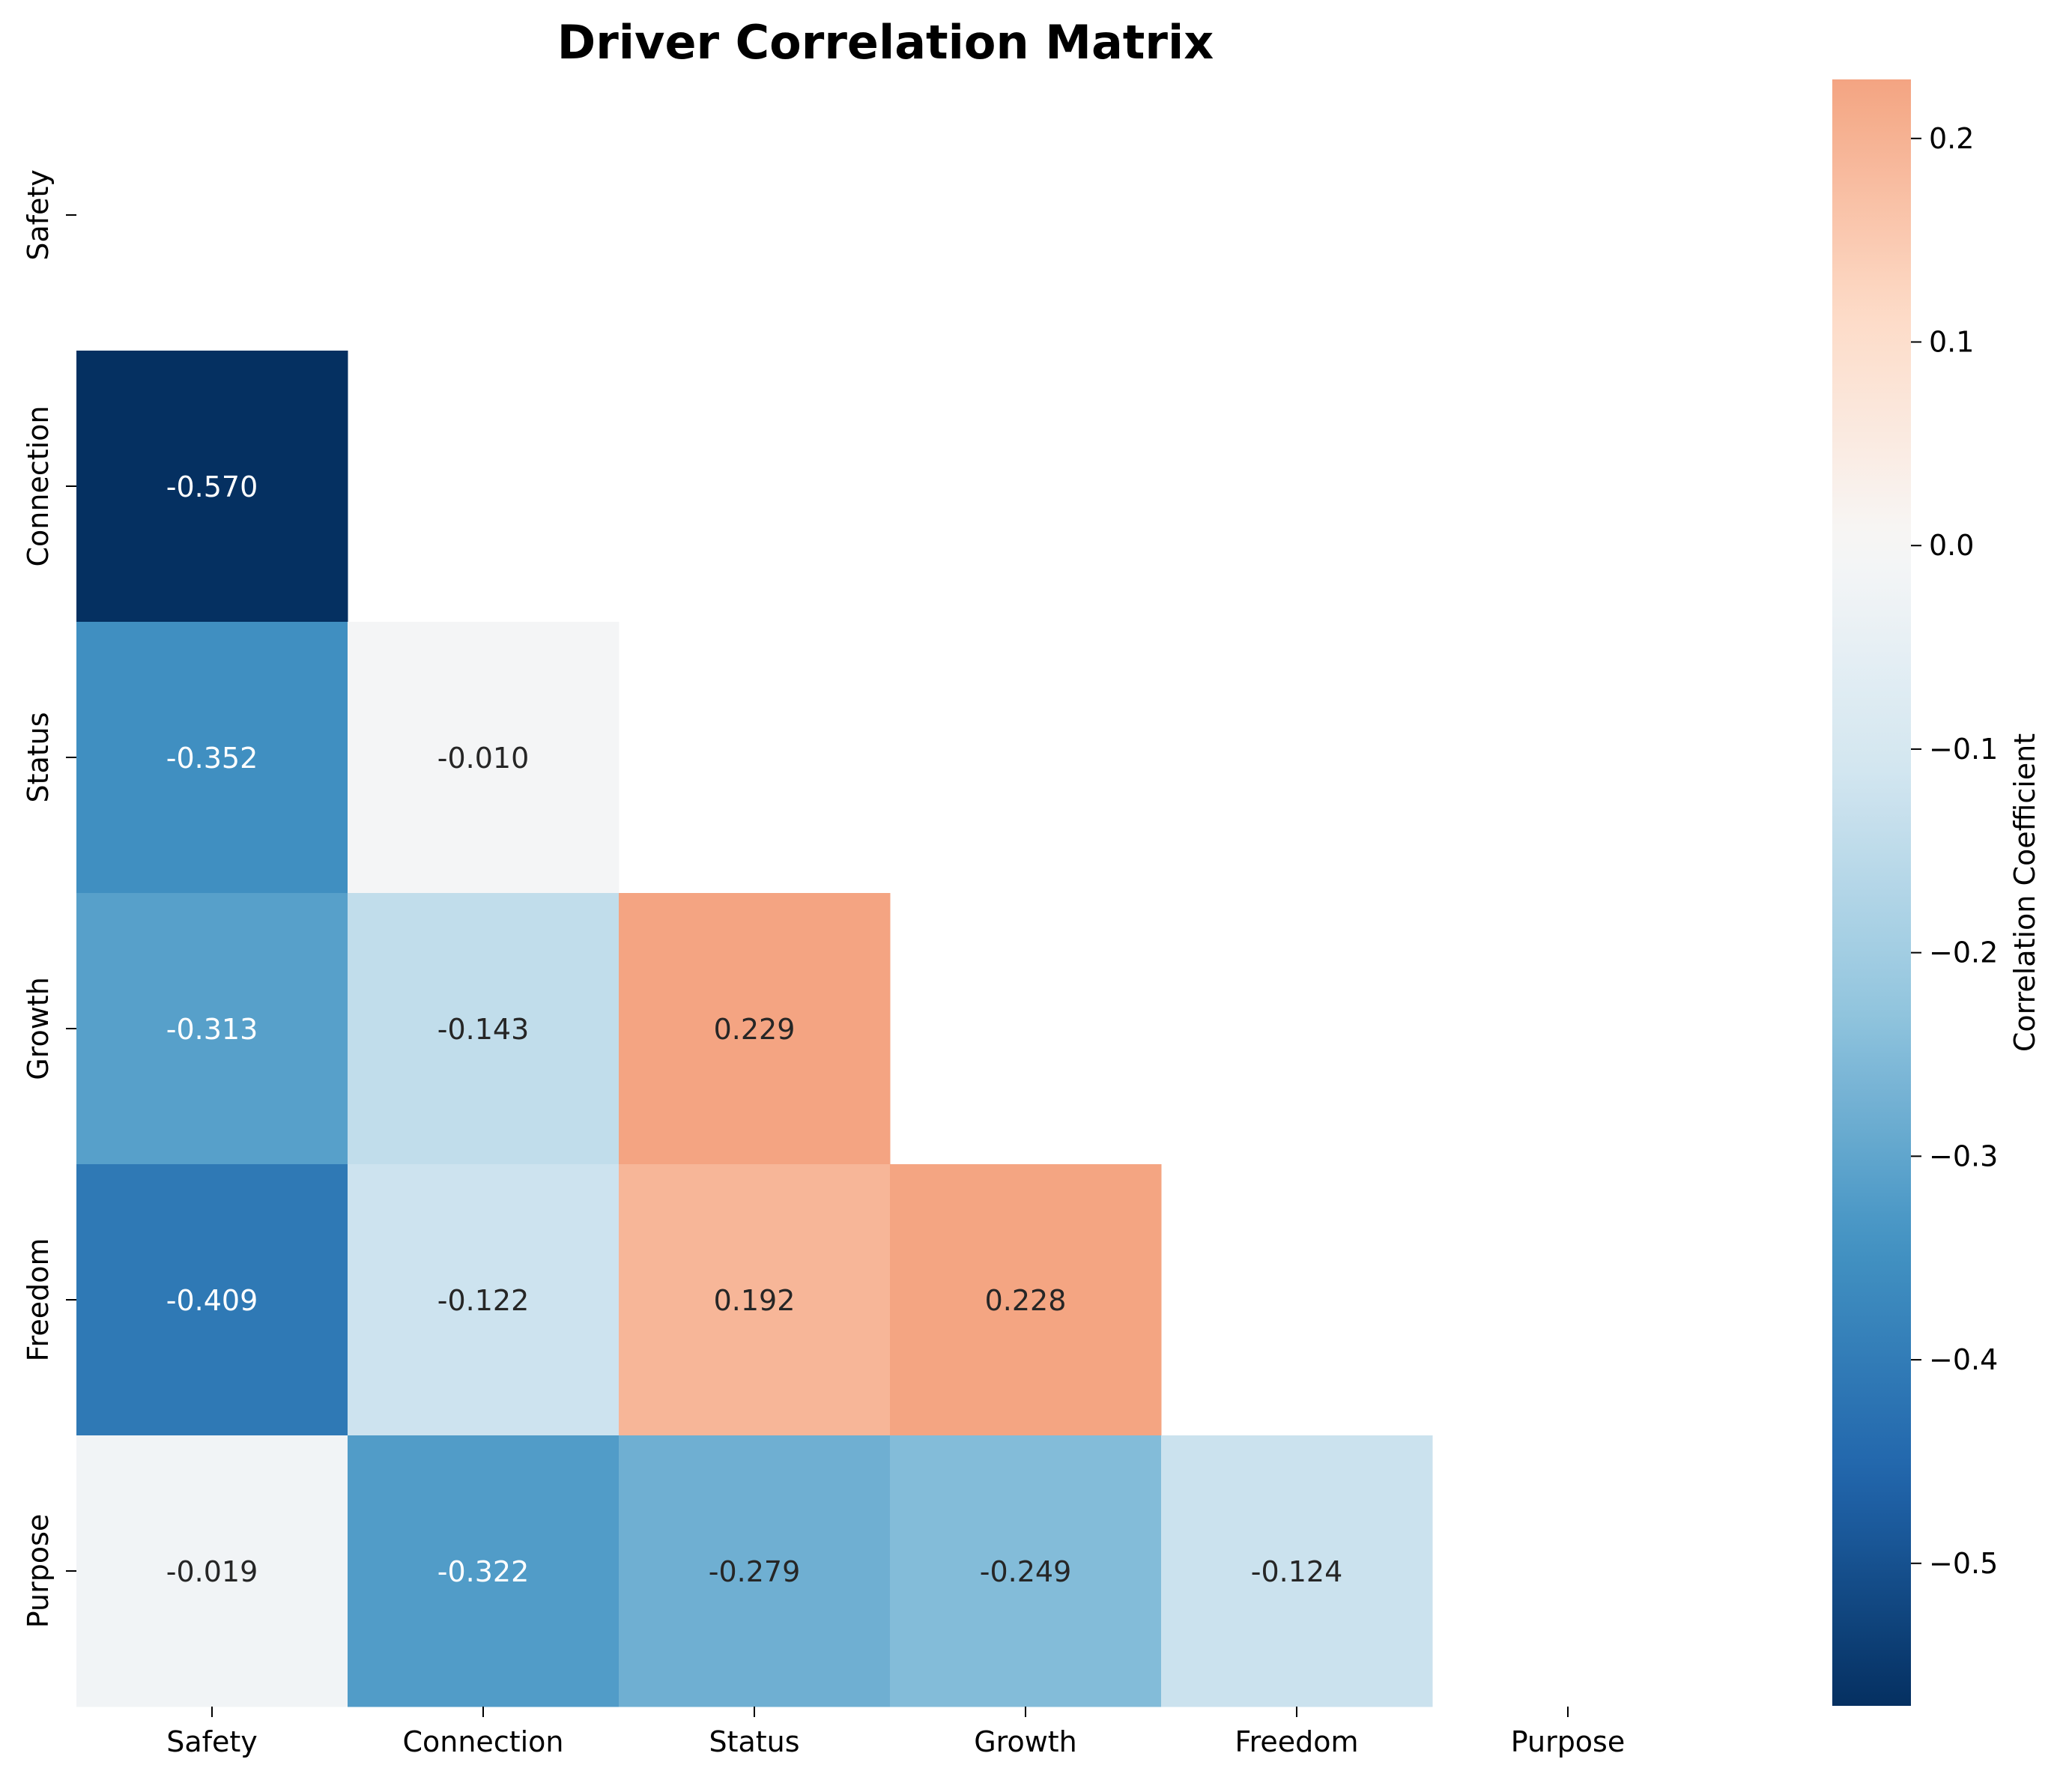 The image size is (2072, 1780). I want to click on cell-value-label-freedom-growth: 0.228, so click(1026, 1300).